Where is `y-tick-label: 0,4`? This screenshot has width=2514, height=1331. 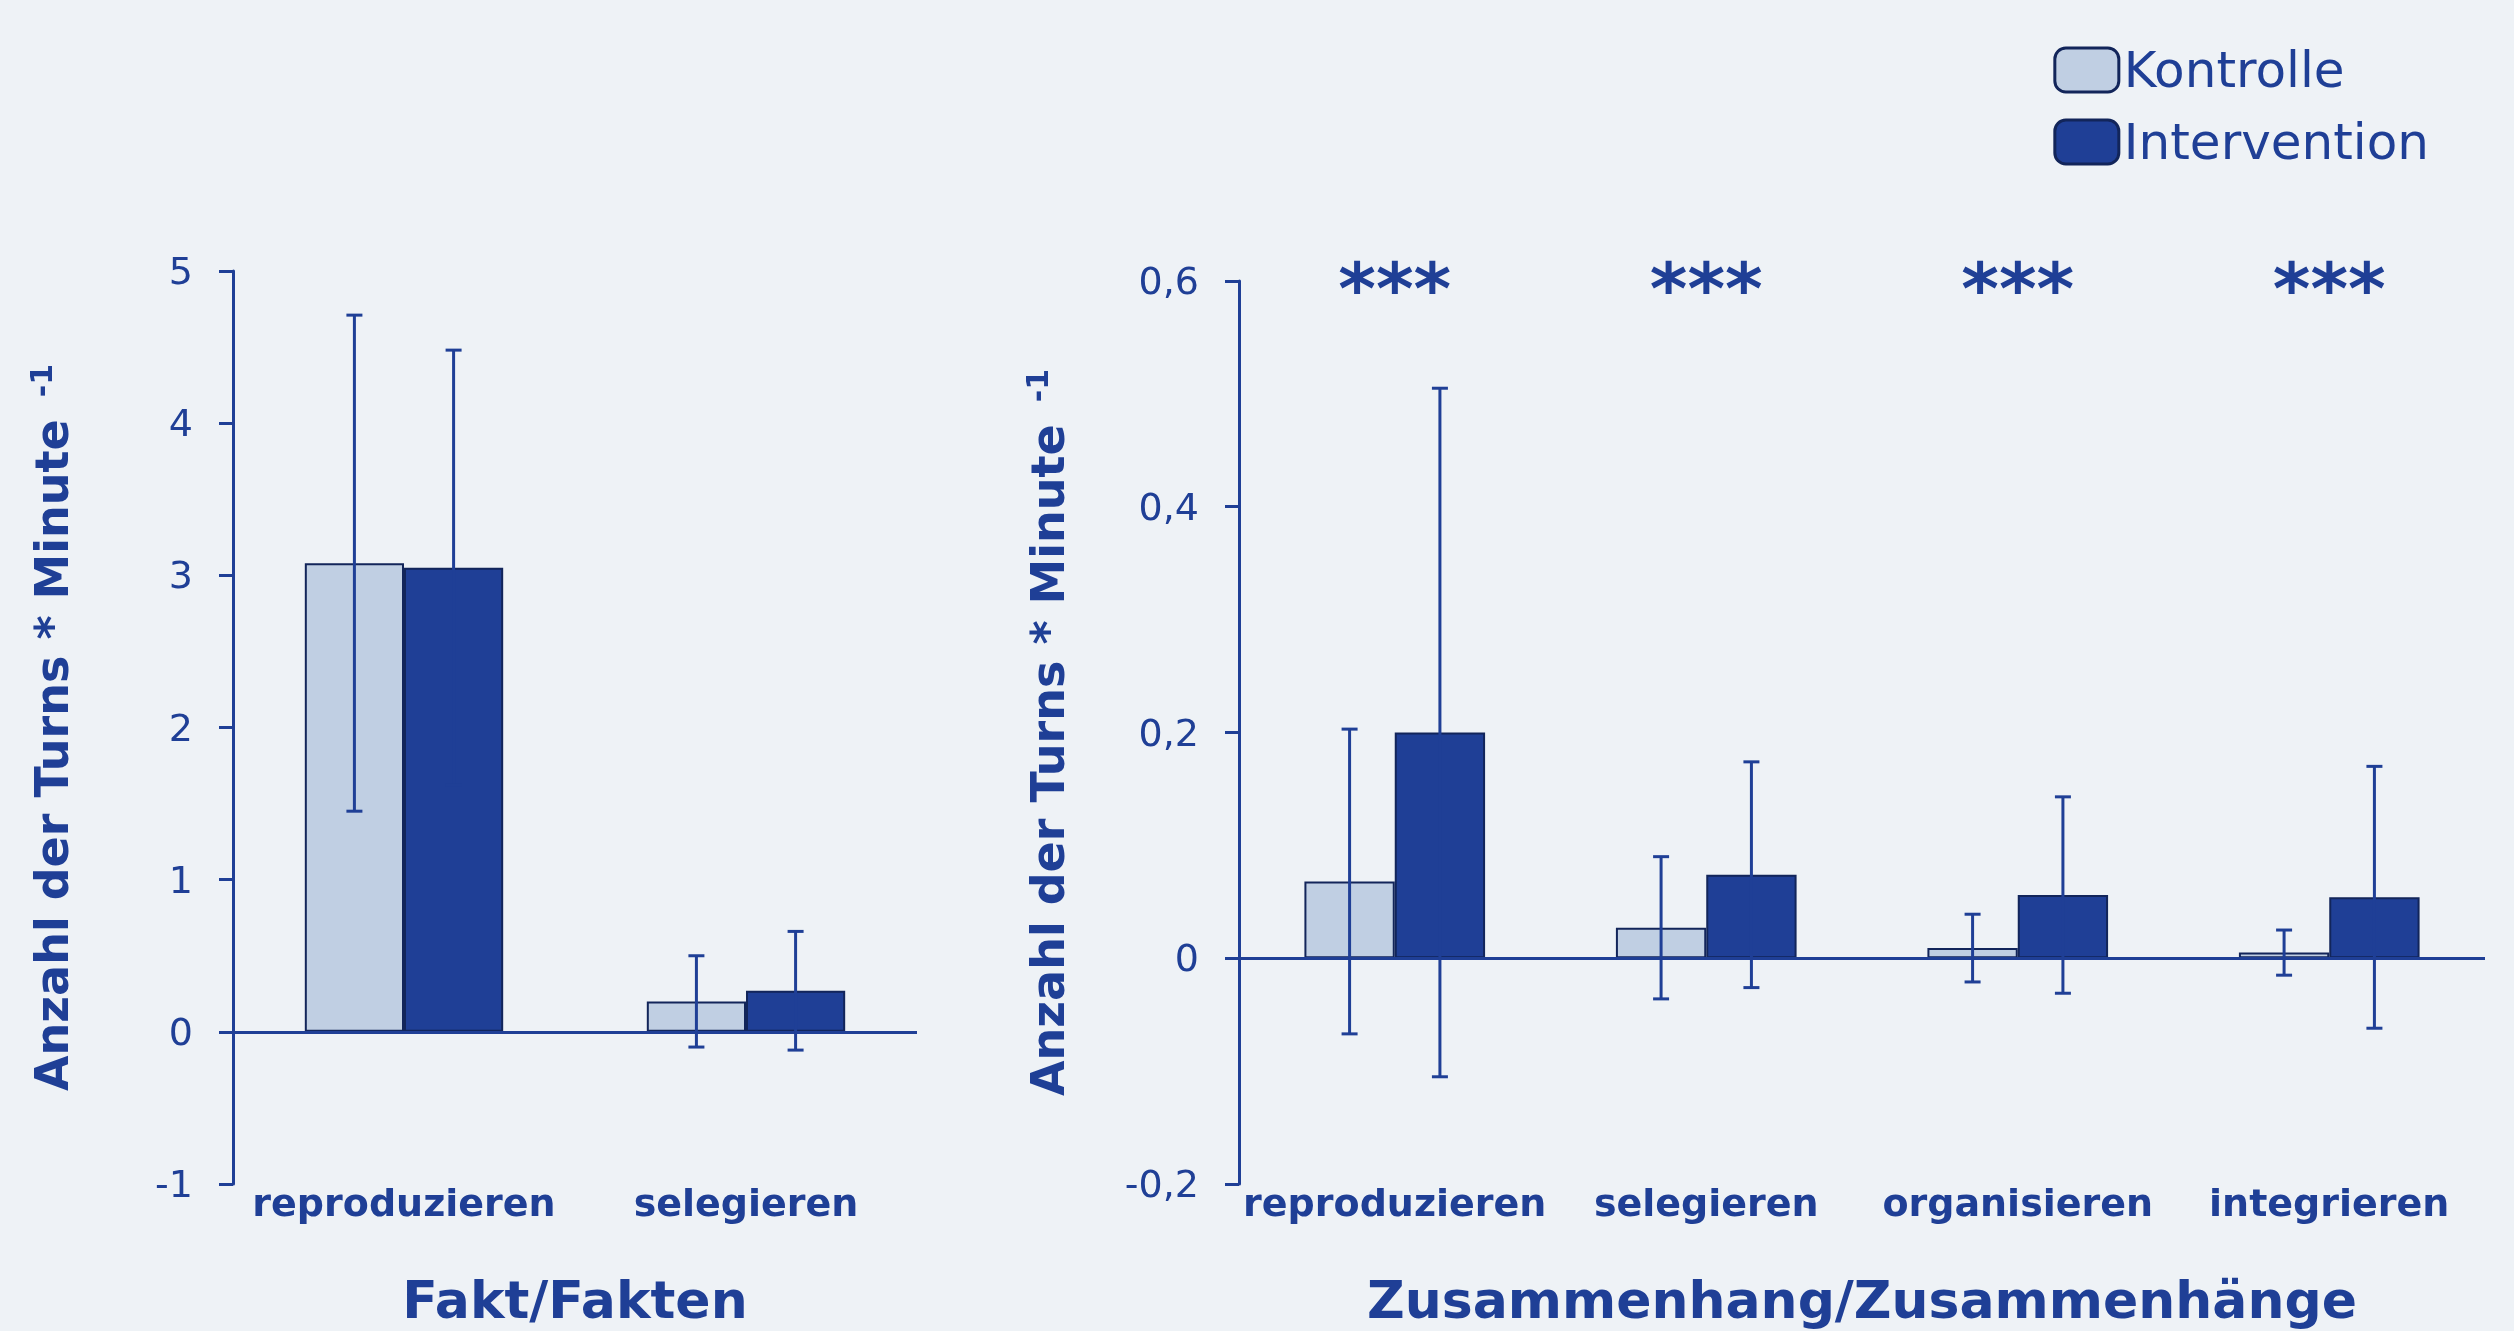
y-tick-label: 0,4 is located at coordinates (1168, 506).